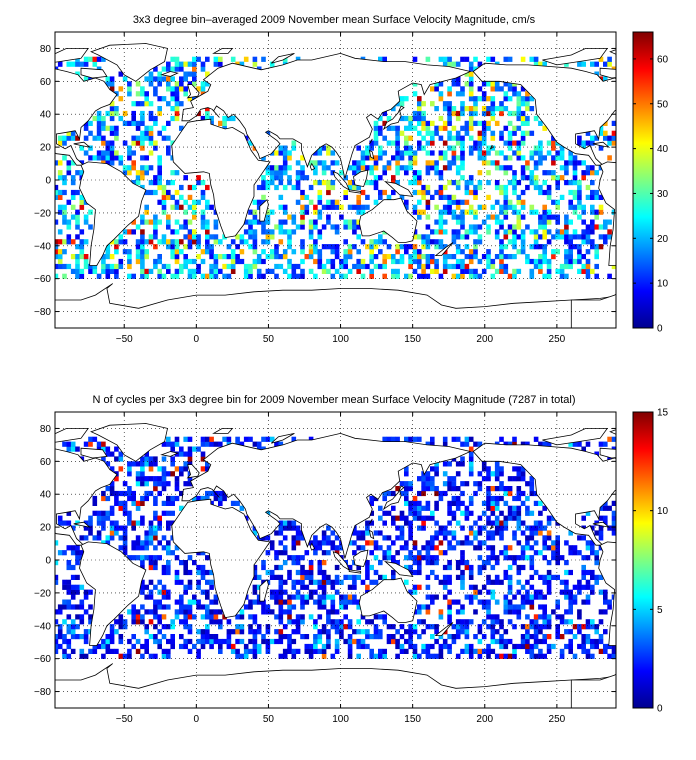  What do you see at coordinates (688, 454) in the screenshot?
I see `landmass-outline` at bounding box center [688, 454].